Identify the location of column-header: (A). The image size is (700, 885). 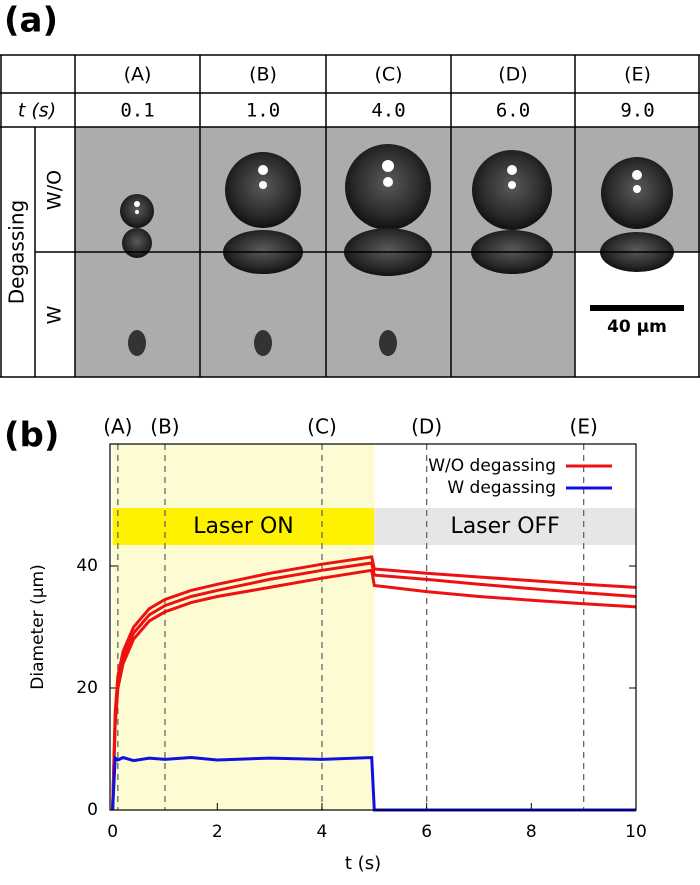
(138, 75).